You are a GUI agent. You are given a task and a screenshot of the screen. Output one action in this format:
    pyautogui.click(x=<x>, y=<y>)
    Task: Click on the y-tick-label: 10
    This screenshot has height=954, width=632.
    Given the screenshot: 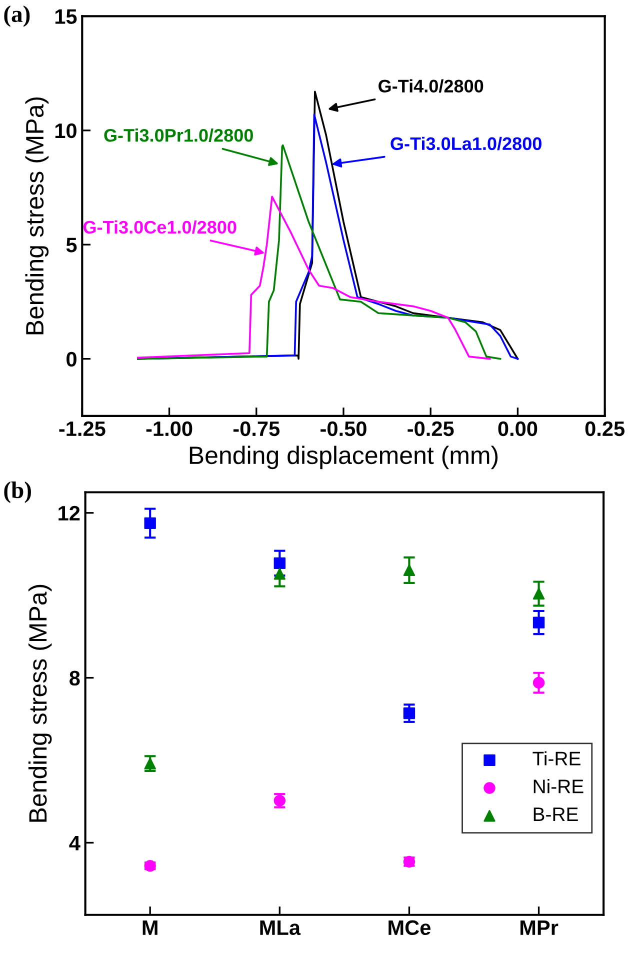 What is the action you would take?
    pyautogui.click(x=65, y=130)
    